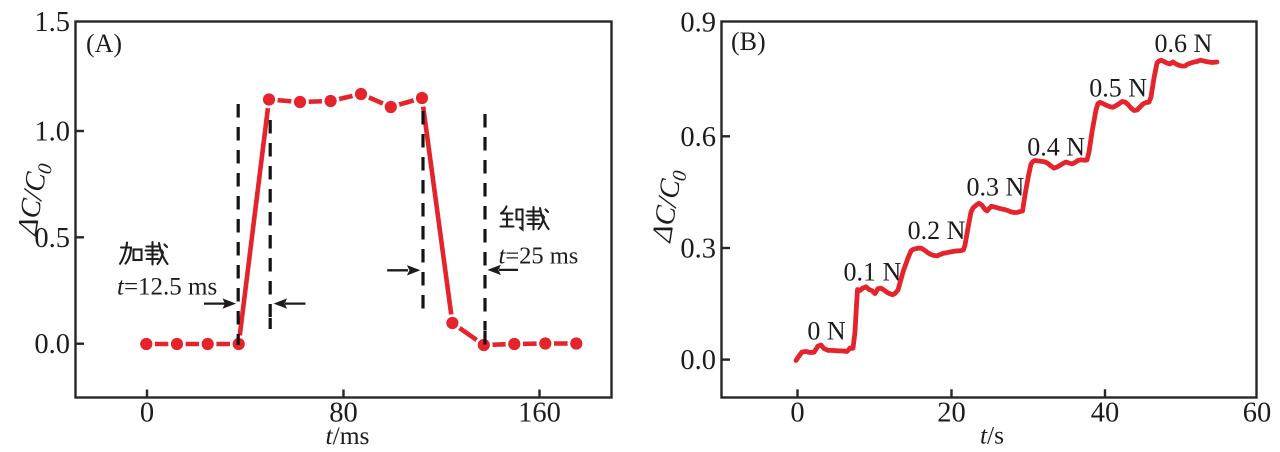 Image resolution: width=1280 pixels, height=452 pixels. What do you see at coordinates (52, 132) in the screenshot?
I see `svg-text: 1.0` at bounding box center [52, 132].